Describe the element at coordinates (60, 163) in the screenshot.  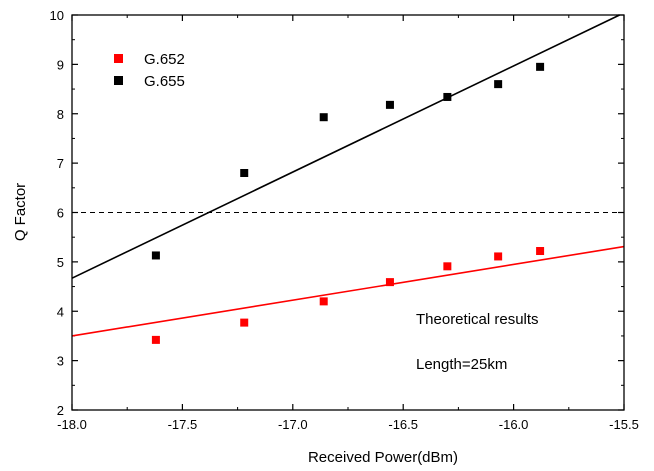
I see `y-tick-label: 7` at that location.